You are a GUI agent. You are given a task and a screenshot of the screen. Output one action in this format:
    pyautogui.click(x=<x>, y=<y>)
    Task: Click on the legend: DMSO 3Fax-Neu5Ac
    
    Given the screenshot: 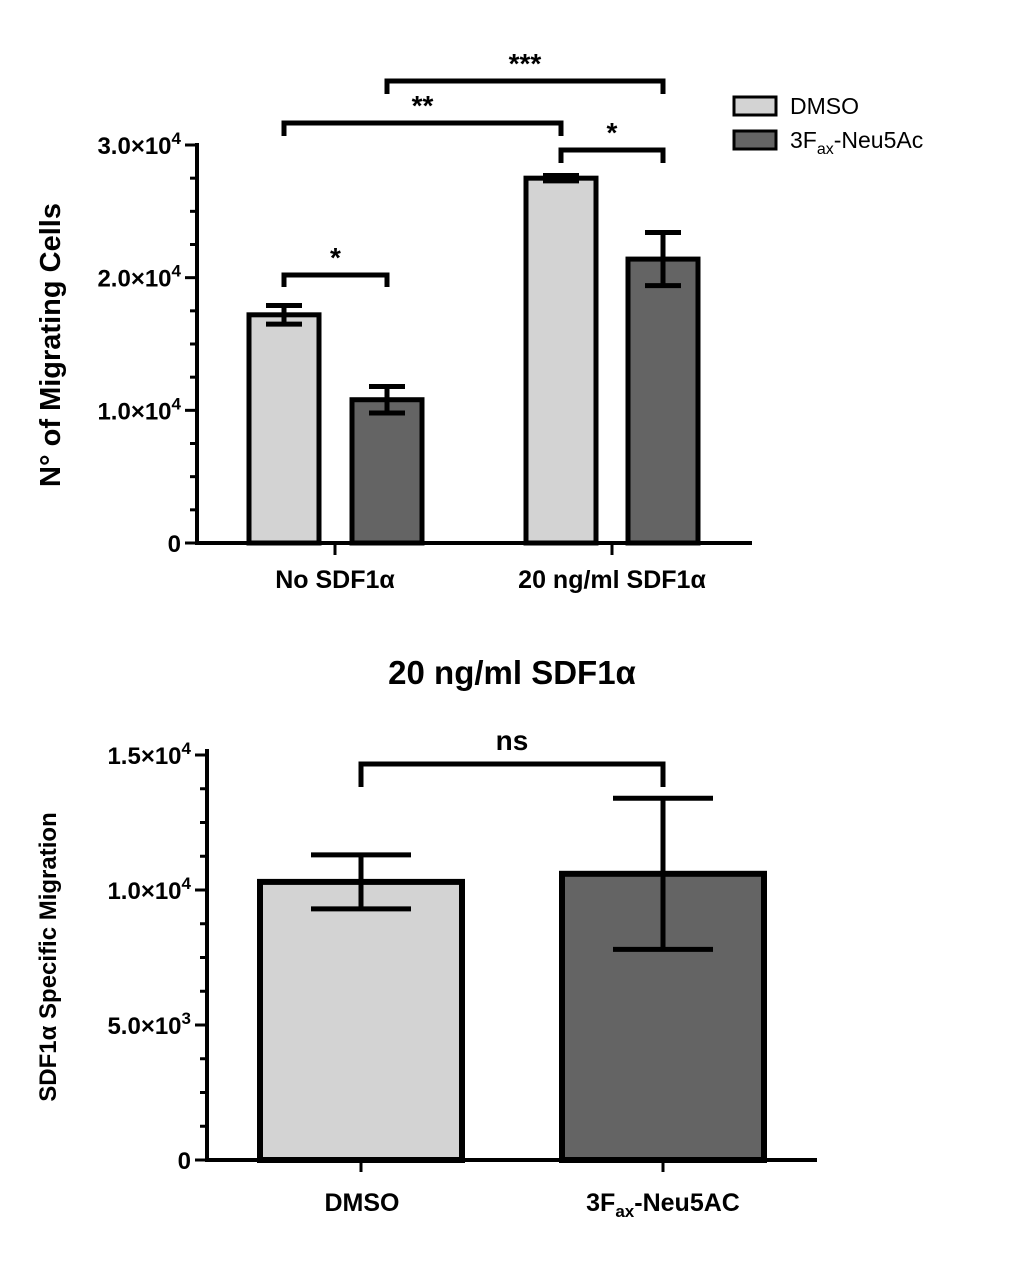 What is the action you would take?
    pyautogui.click(x=827, y=125)
    